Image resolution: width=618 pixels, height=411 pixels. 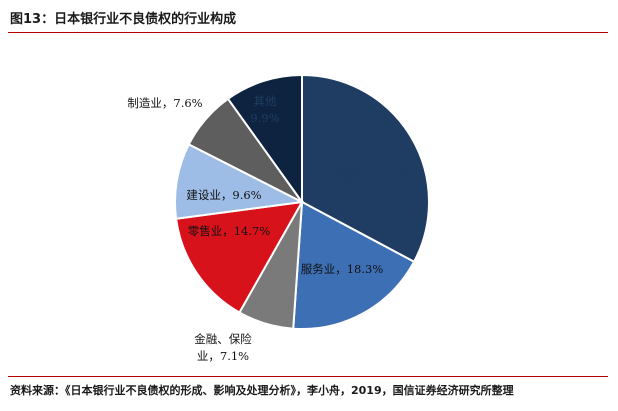 I want to click on source-divider, so click(x=308, y=376).